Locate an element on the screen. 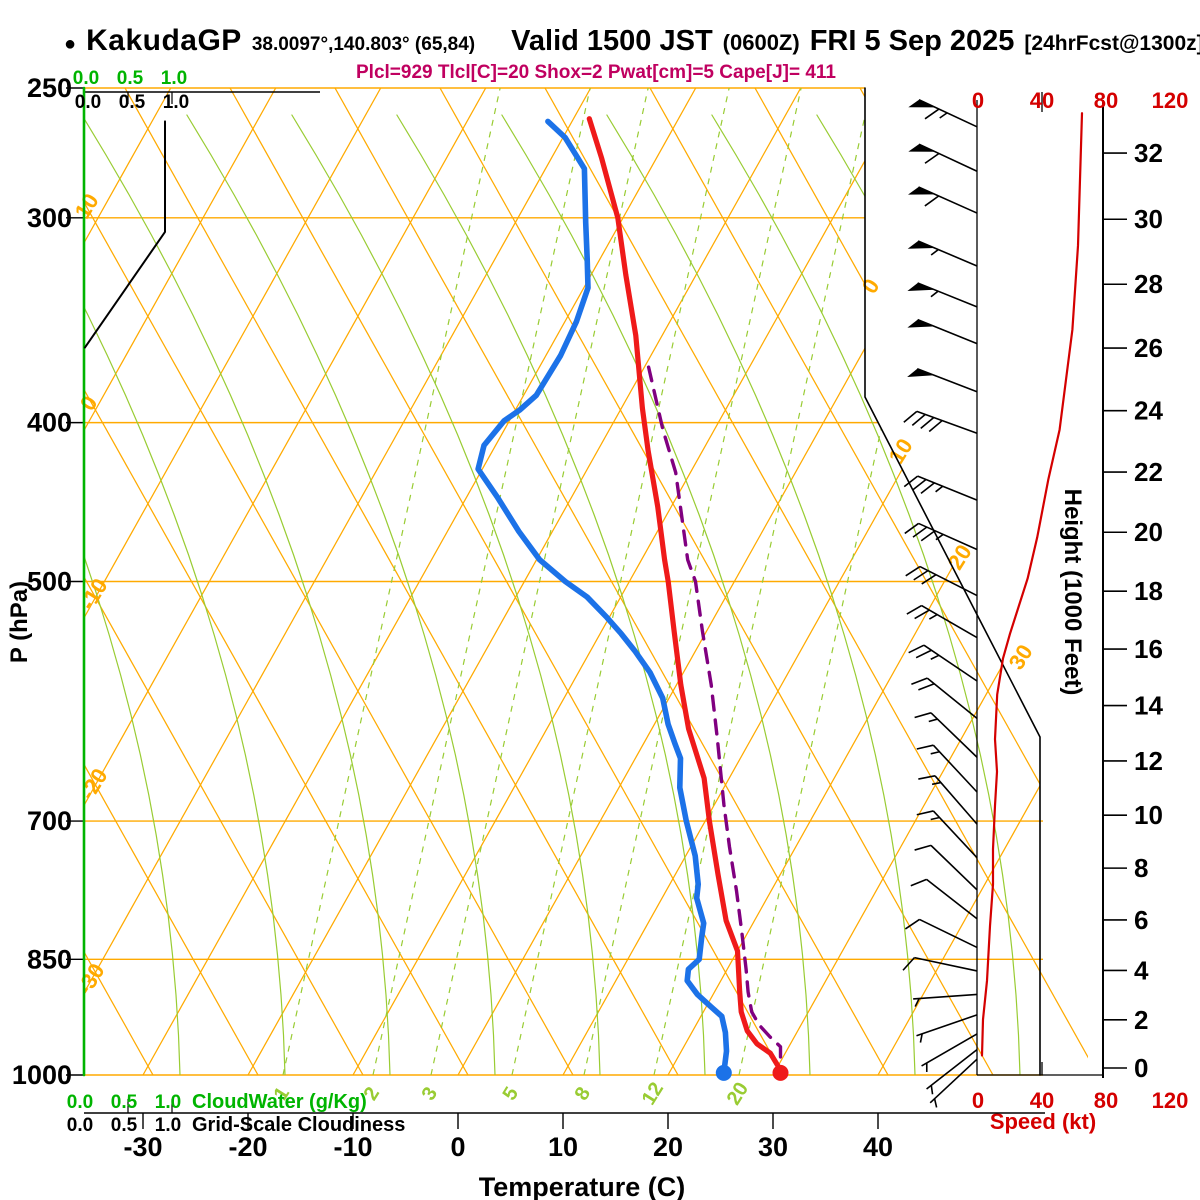 This screenshot has width=1200, height=1200. svg-text: 400 is located at coordinates (49, 423).